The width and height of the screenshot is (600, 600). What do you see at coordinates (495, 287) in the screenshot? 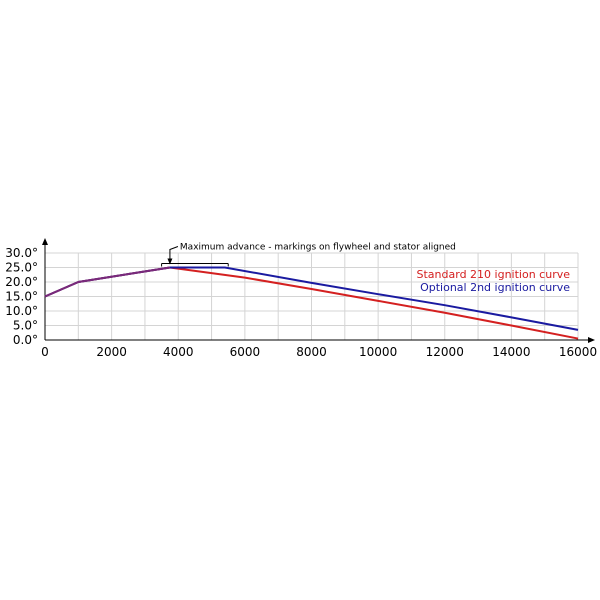
I see `legend-entry-1: Optional 2nd ignition curve` at bounding box center [495, 287].